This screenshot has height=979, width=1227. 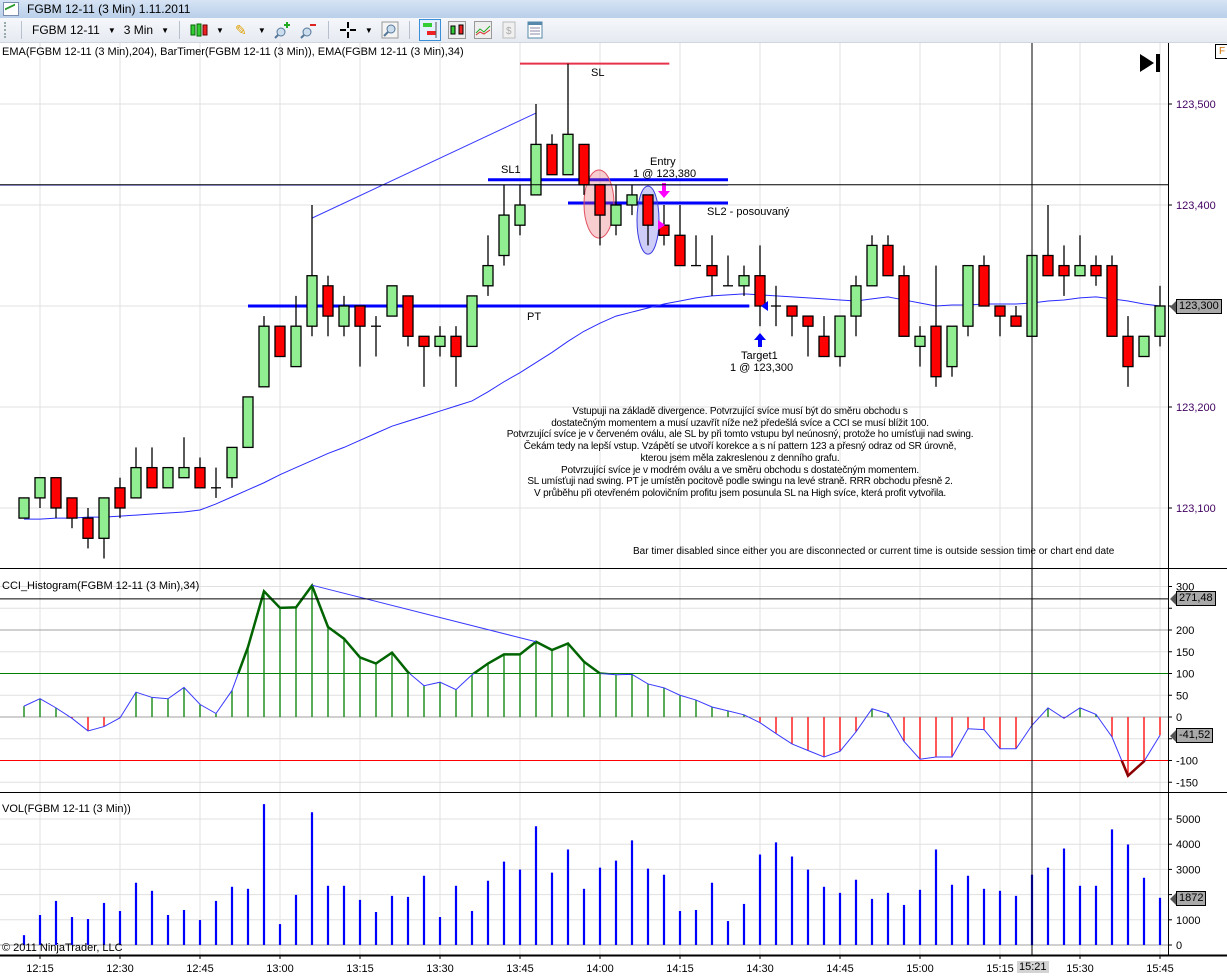 What do you see at coordinates (1179, 946) in the screenshot?
I see `volume-tick-label: 0` at bounding box center [1179, 946].